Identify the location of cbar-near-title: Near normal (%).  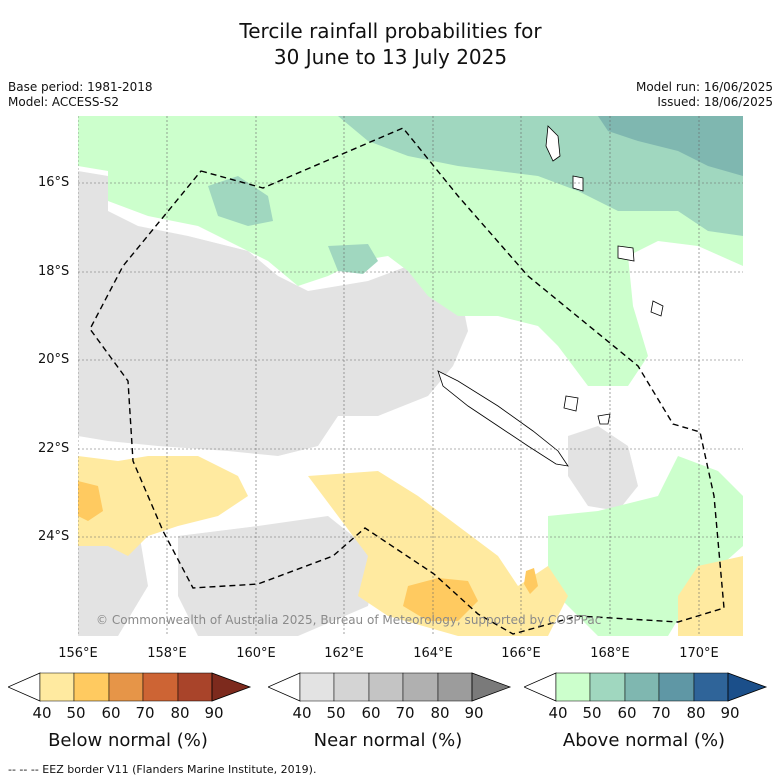
(388, 740).